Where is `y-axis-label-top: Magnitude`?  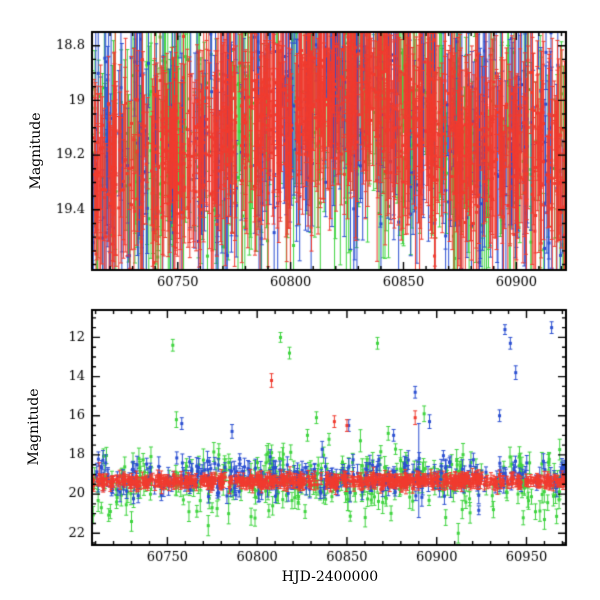 y-axis-label-top: Magnitude is located at coordinates (36, 151).